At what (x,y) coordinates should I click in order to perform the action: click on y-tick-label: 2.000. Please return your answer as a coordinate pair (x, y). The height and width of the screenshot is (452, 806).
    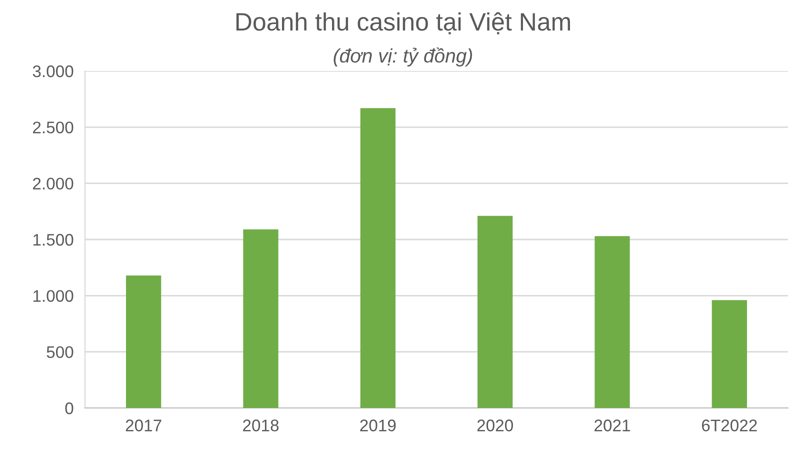
    Looking at the image, I should click on (53, 184).